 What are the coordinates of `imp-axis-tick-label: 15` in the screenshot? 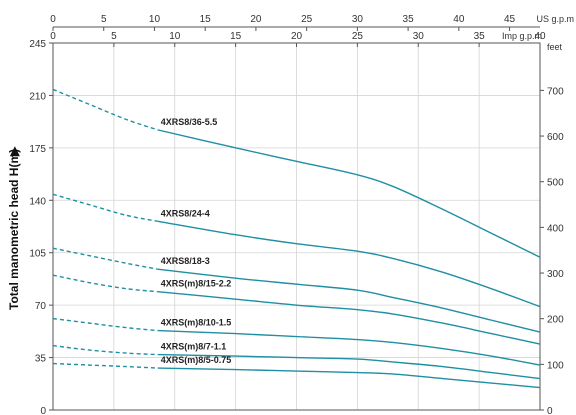 It's located at (236, 36).